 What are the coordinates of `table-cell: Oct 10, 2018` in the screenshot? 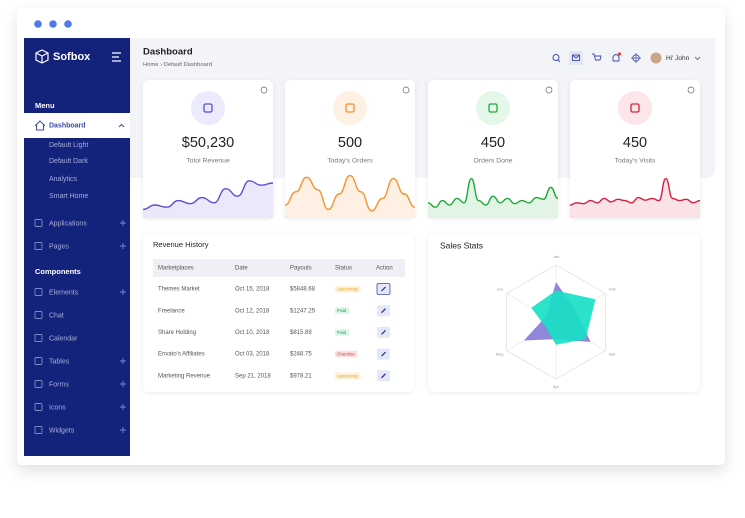 It's located at (252, 333).